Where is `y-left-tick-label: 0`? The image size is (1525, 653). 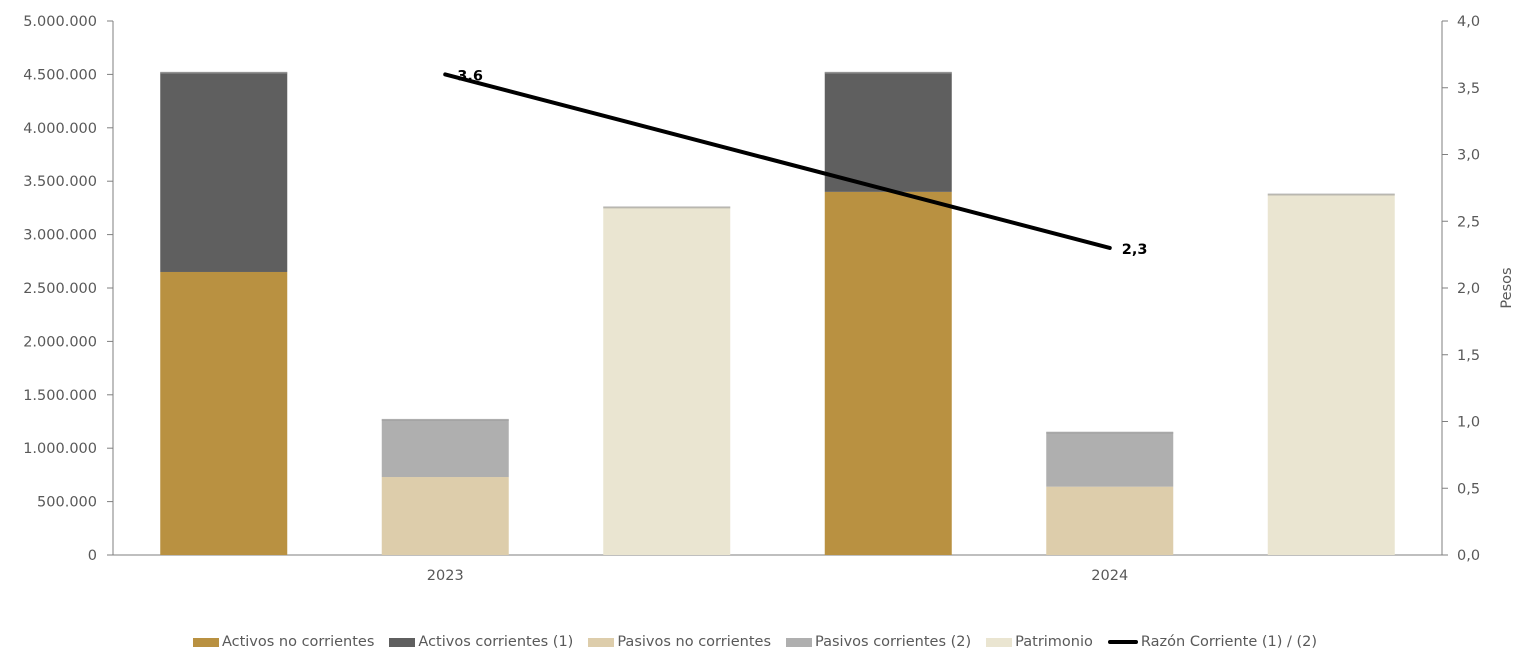 y-left-tick-label: 0 is located at coordinates (92, 556).